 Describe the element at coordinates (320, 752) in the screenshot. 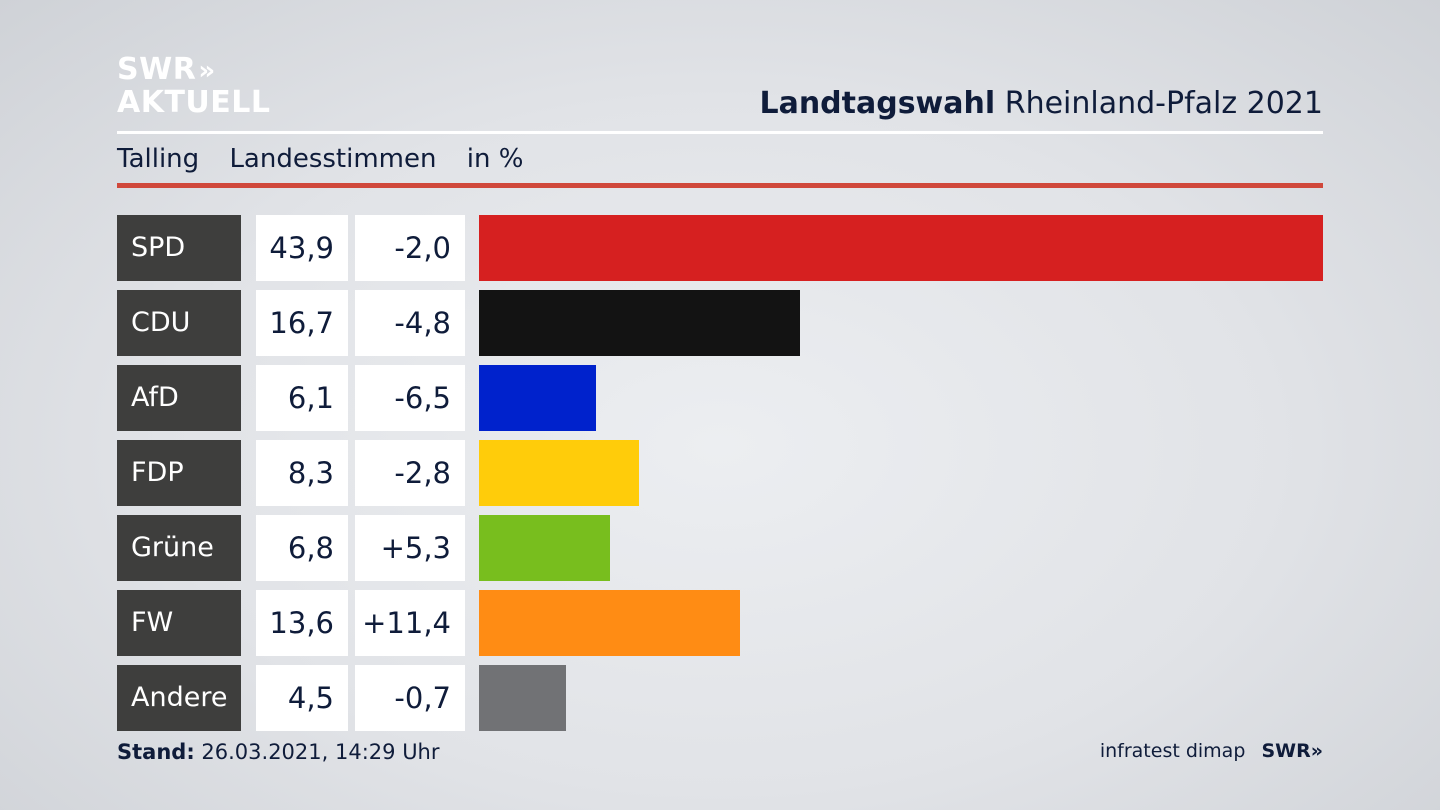

I see `stand-value: 26.03.2021, 14:29 Uhr` at that location.